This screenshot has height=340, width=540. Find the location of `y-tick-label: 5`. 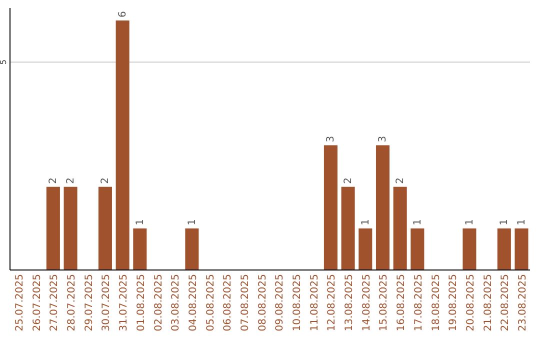

y-tick-label: 5 is located at coordinates (4, 62).